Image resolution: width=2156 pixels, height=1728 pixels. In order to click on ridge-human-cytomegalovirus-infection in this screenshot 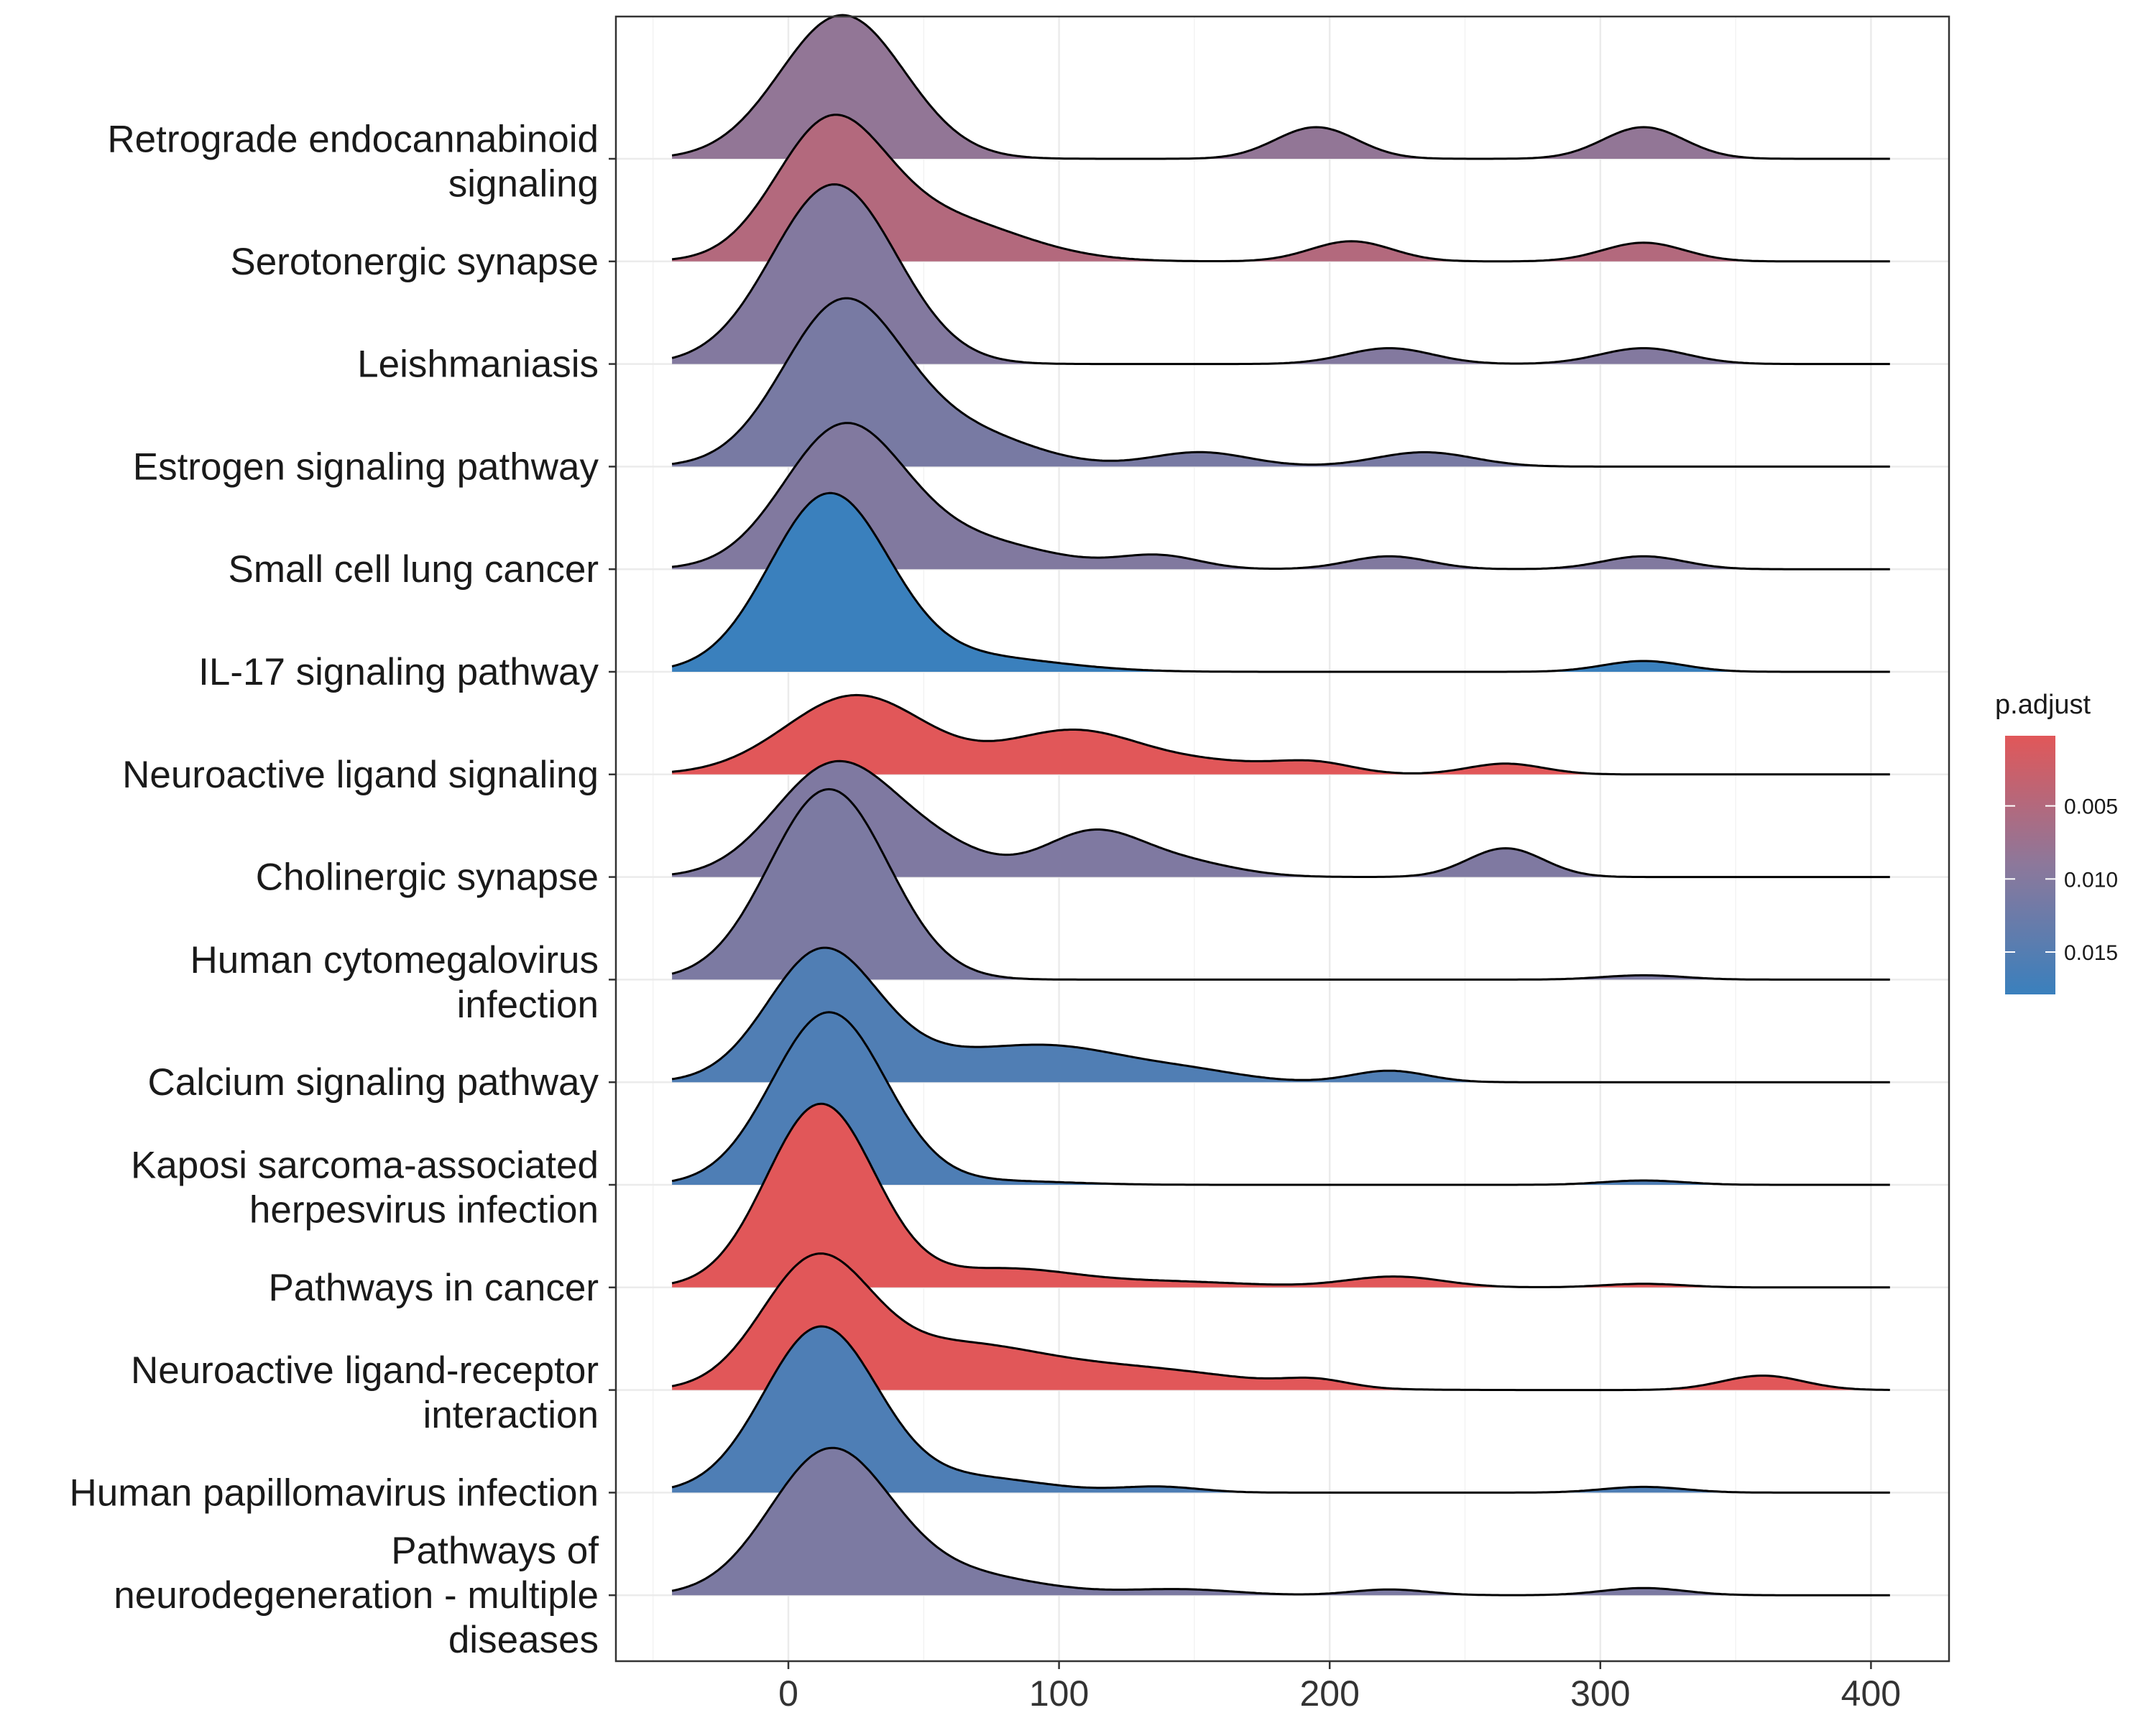, I will do `click(1280, 884)`.